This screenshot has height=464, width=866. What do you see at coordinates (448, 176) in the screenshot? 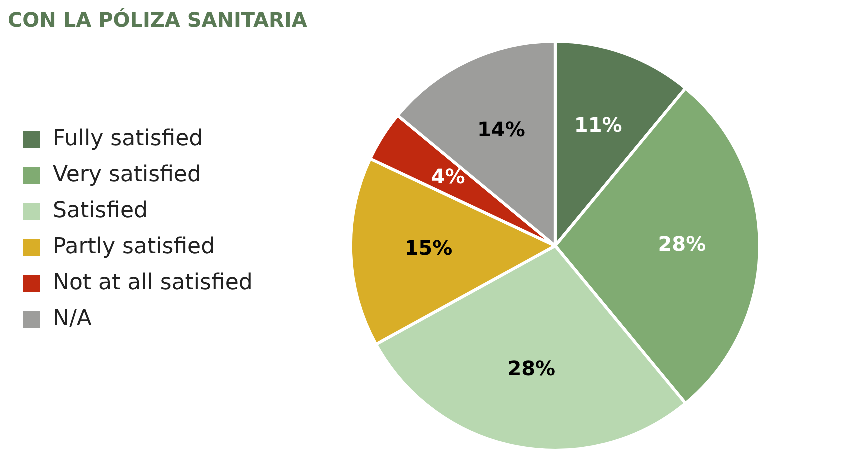
I see `data-label: 4%` at bounding box center [448, 176].